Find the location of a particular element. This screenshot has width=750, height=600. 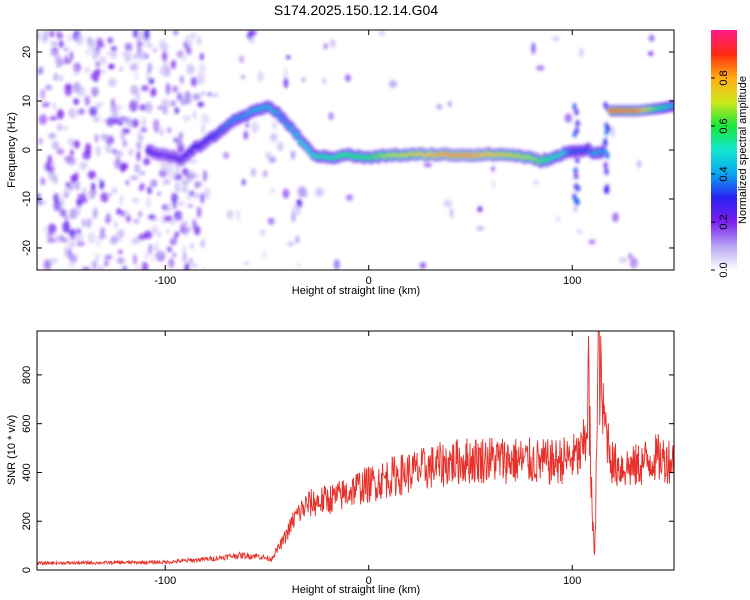

spectrogram-ridge is located at coordinates (409, 134).